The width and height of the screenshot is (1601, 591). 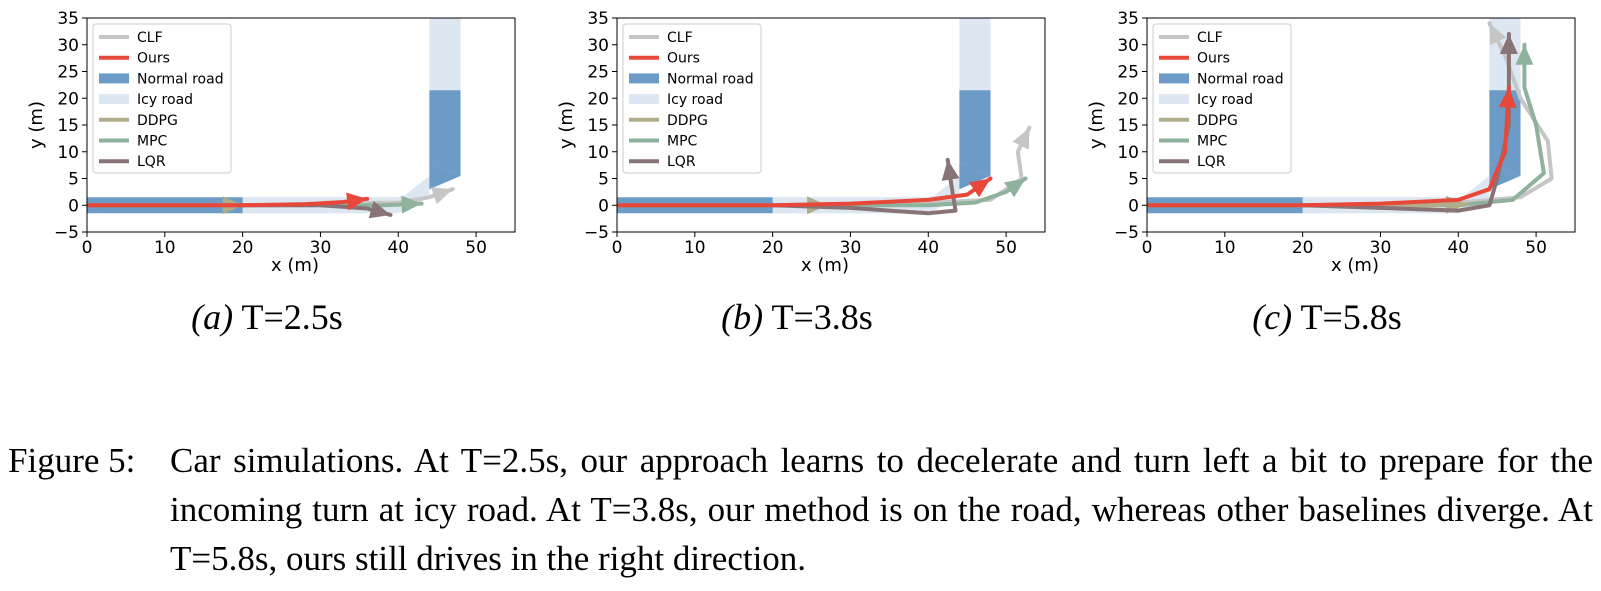 What do you see at coordinates (805, 192) in the screenshot?
I see `trajectory-ours` at bounding box center [805, 192].